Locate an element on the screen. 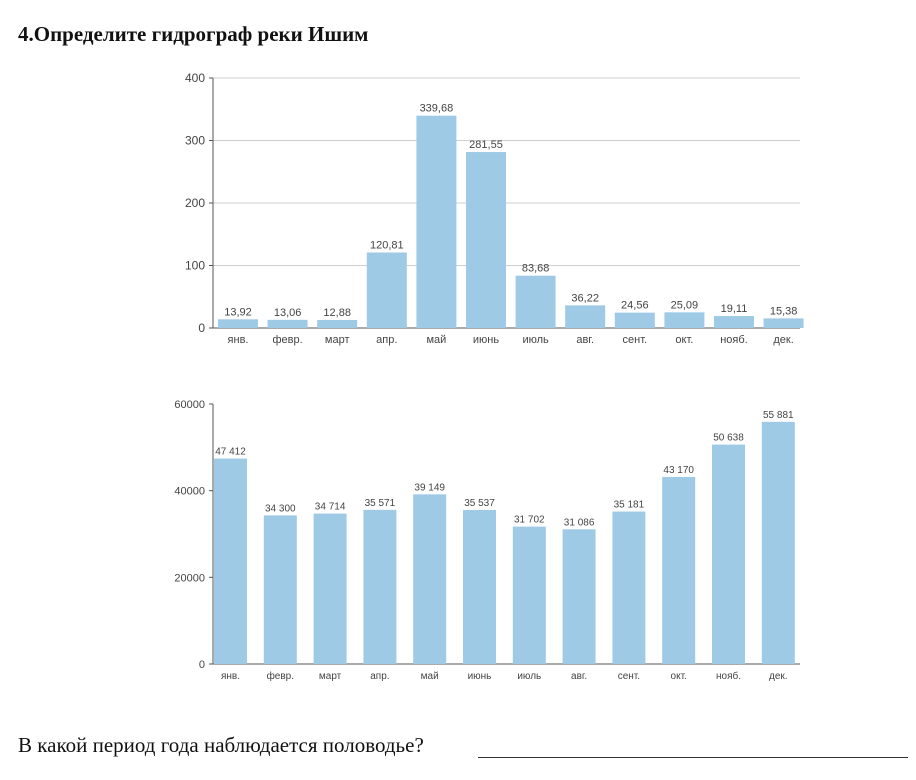 The width and height of the screenshot is (916, 780). data-label: 31 086 is located at coordinates (579, 522).